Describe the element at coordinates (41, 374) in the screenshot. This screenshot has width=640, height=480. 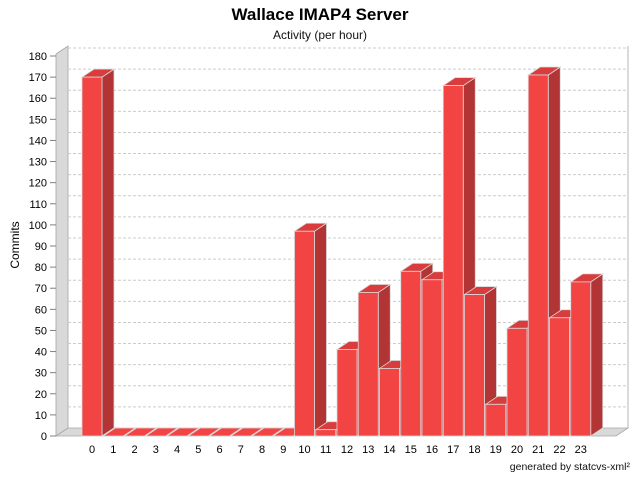
I see `y-tick-label: 30` at that location.